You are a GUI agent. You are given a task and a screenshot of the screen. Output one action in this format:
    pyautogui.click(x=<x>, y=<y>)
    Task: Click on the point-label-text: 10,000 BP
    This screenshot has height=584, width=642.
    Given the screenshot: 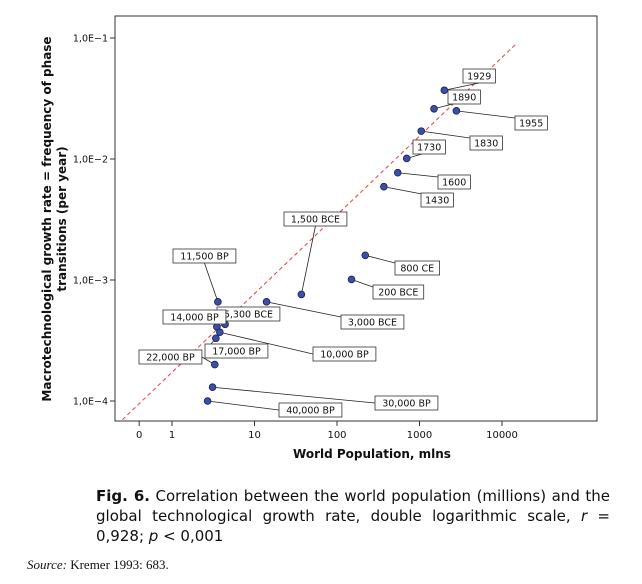 What is the action you would take?
    pyautogui.click(x=344, y=355)
    